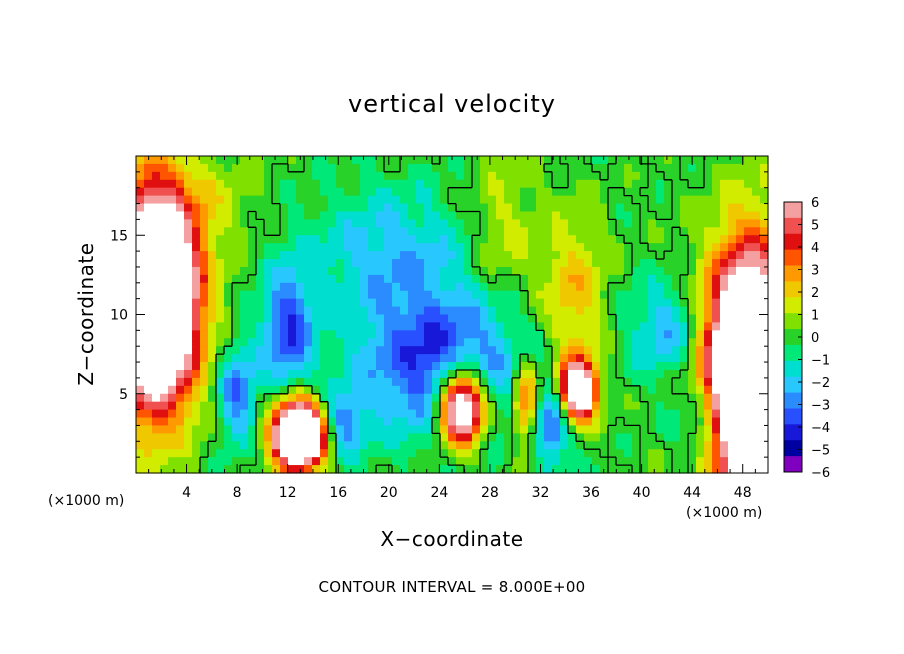 The height and width of the screenshot is (654, 904). What do you see at coordinates (815, 338) in the screenshot?
I see `colorbar-label: 0` at bounding box center [815, 338].